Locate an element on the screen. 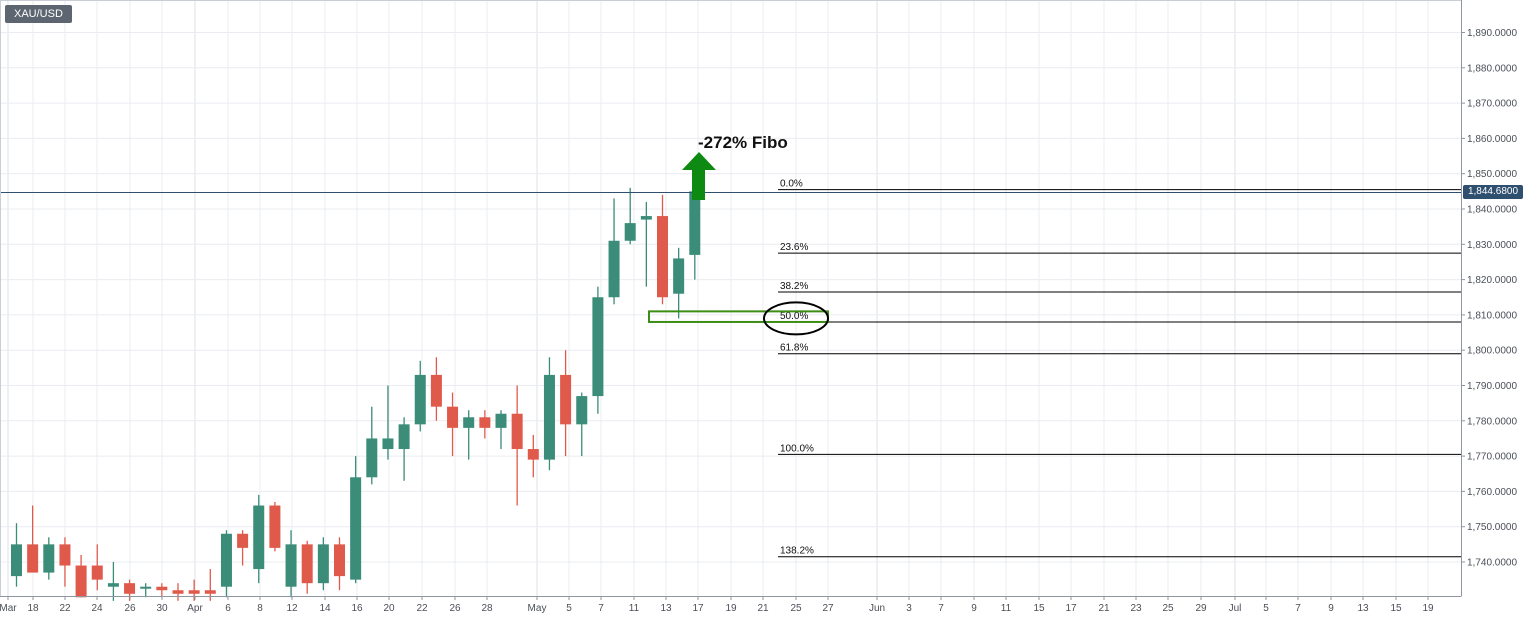 The image size is (1536, 624). y-tick-label: 1,750.0000 is located at coordinates (1492, 527).